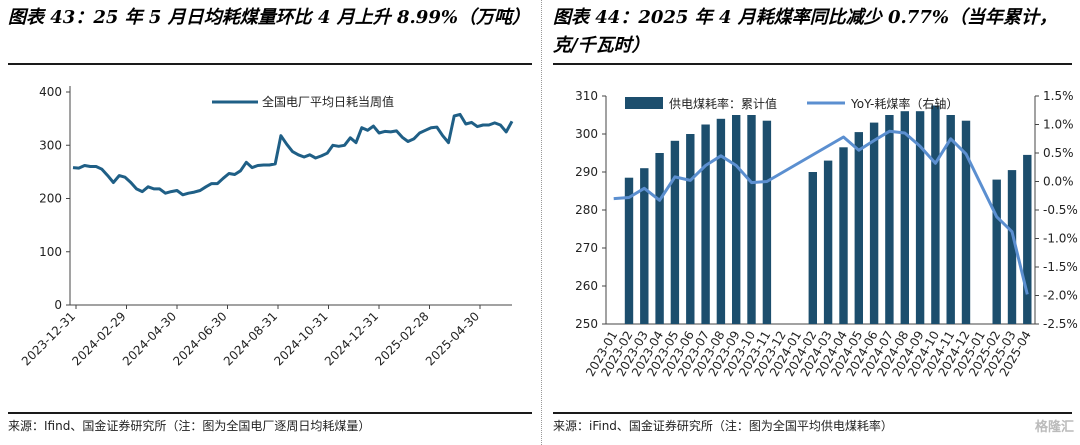  What do you see at coordinates (586, 96) in the screenshot?
I see `right-left-tick-label: 310` at bounding box center [586, 96].